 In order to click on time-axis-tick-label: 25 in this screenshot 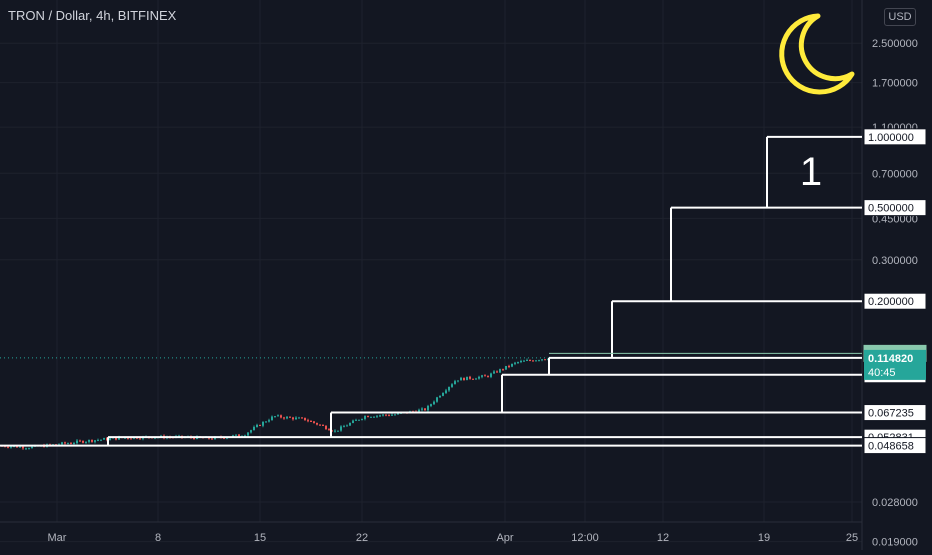, I will do `click(852, 538)`.